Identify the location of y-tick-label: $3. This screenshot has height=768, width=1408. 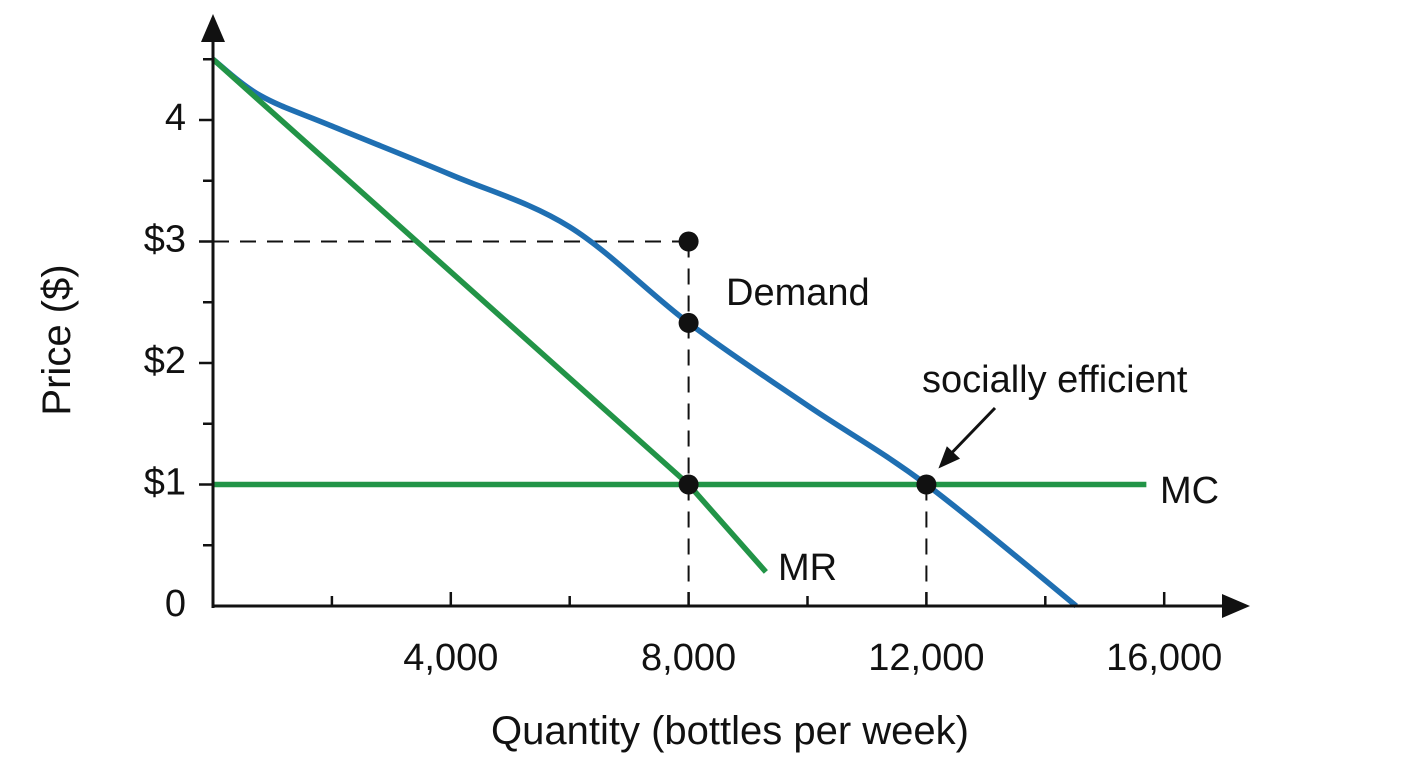
(165, 240).